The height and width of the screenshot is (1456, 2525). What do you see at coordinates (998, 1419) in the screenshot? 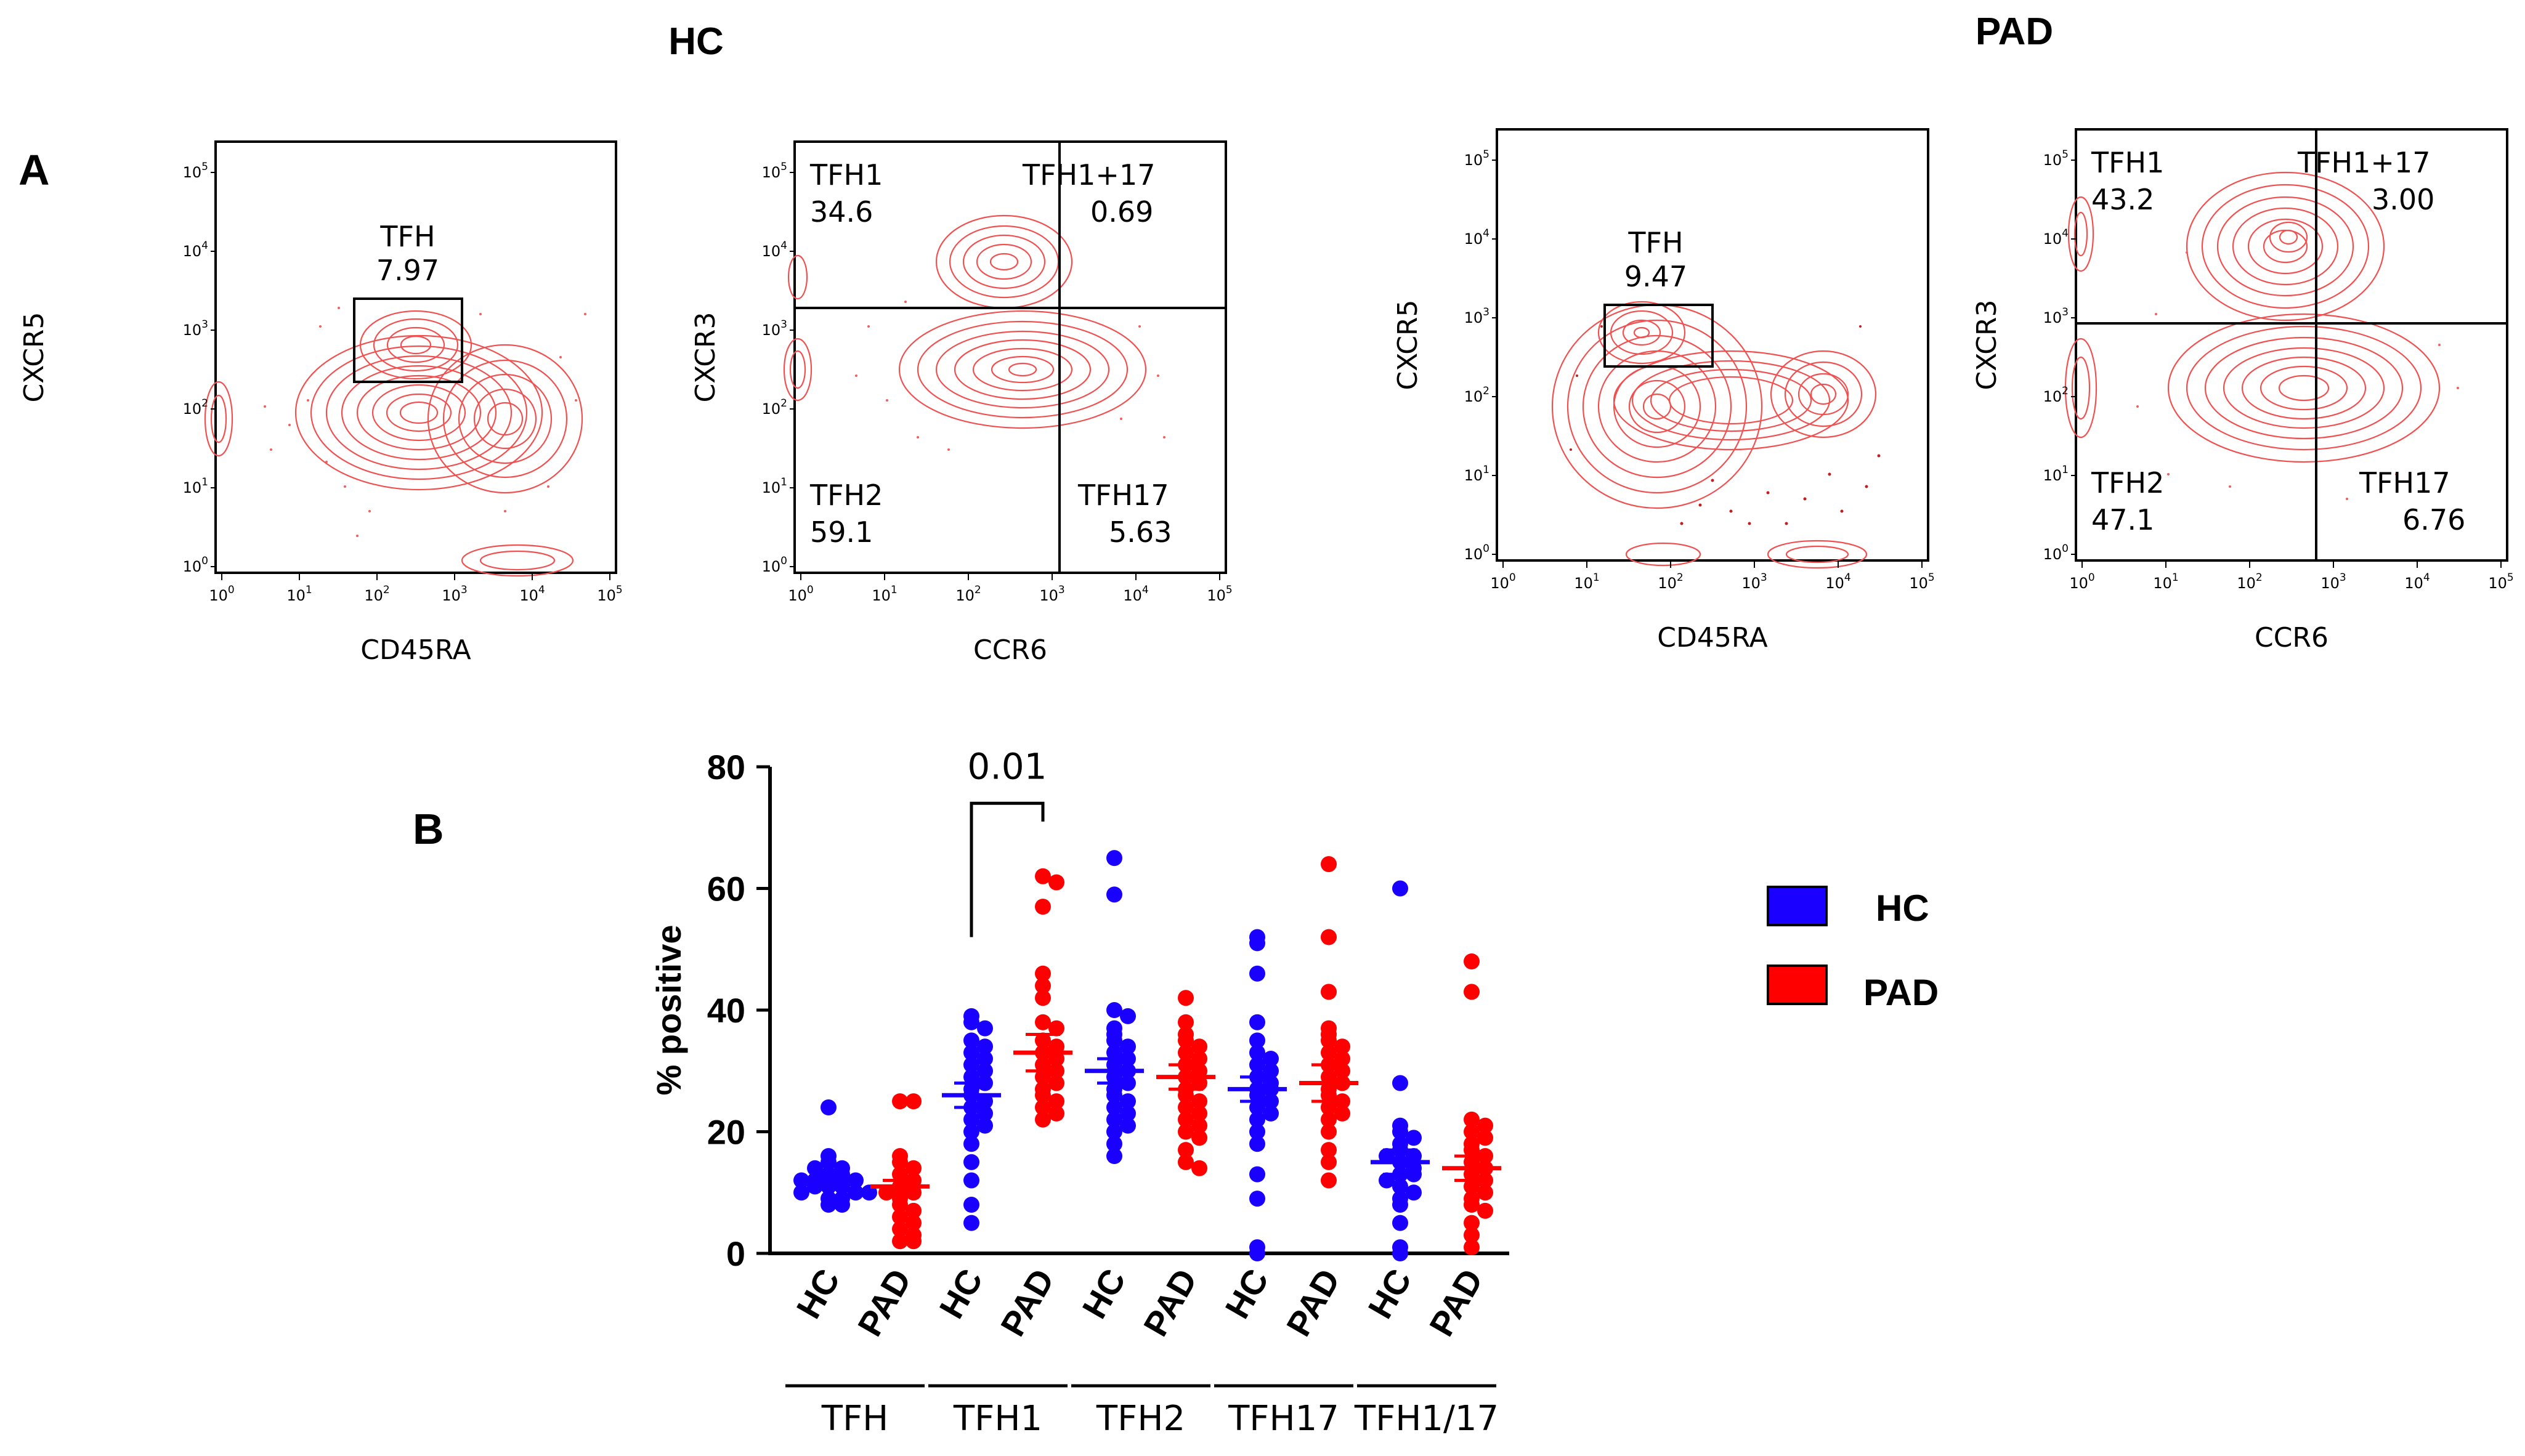
I see `group-label: TFH1` at bounding box center [998, 1419].